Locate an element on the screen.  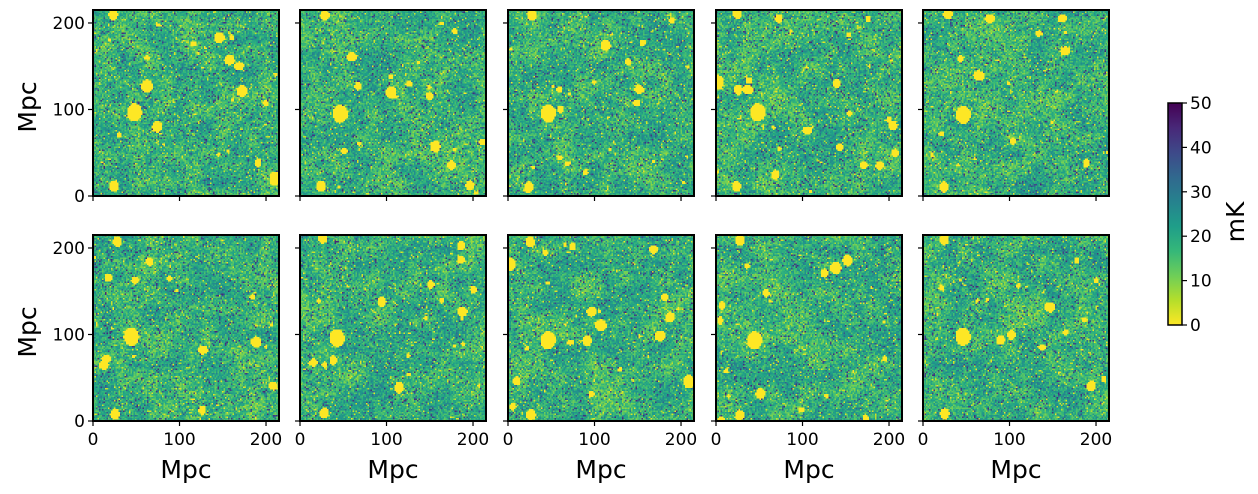
panel-r2-c4: 0 100 200 Mpc is located at coordinates (808, 359).